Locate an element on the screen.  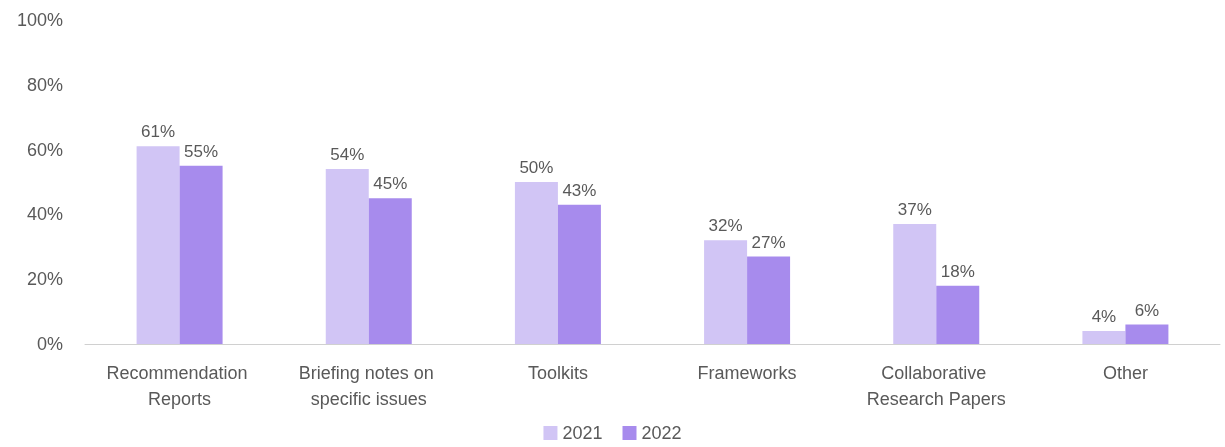
data-label: 50% is located at coordinates (536, 167).